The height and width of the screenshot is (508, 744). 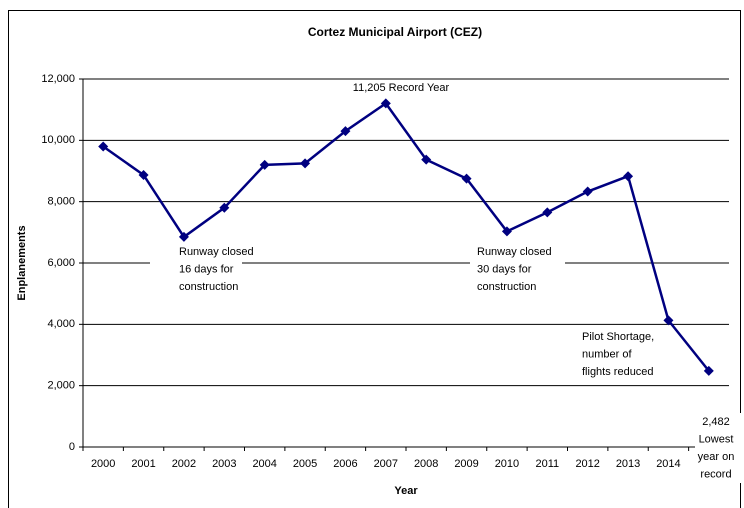 What do you see at coordinates (103, 464) in the screenshot?
I see `x-tick-label: 2000` at bounding box center [103, 464].